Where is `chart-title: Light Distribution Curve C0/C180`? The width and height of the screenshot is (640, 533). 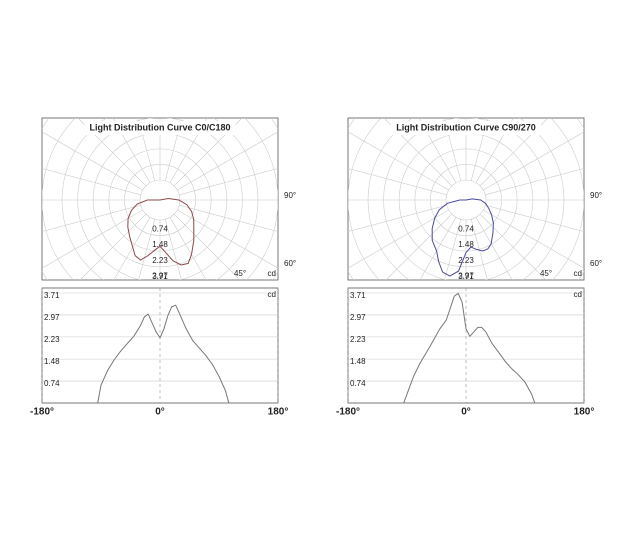
chart-title: Light Distribution Curve C0/C180 is located at coordinates (159, 127).